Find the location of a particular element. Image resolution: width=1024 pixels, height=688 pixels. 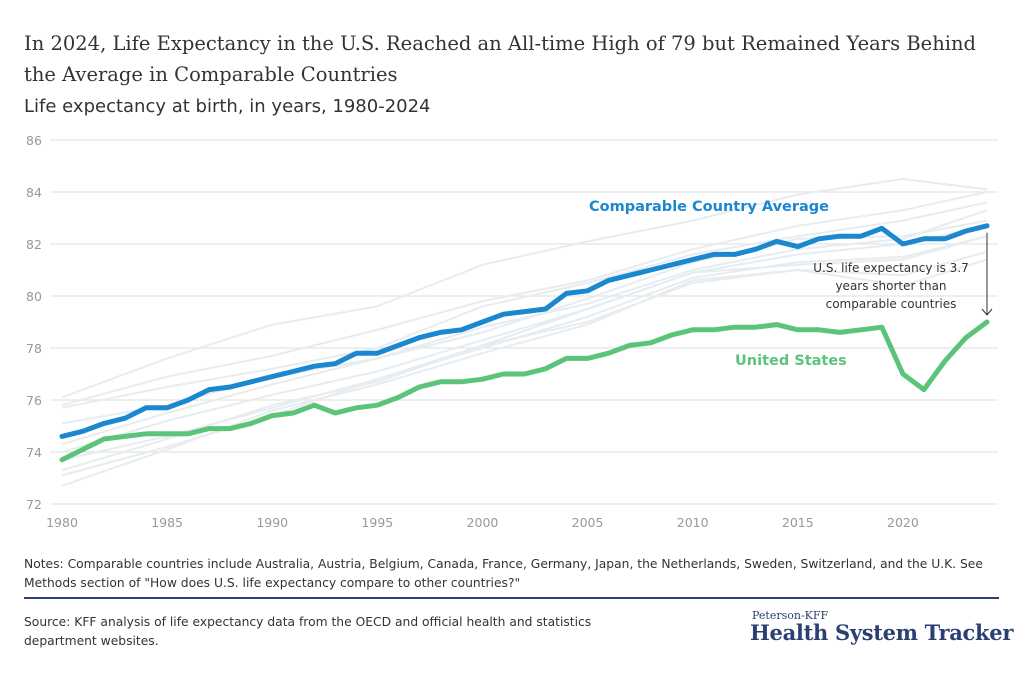

x-tick-label: 2010 is located at coordinates (693, 522).